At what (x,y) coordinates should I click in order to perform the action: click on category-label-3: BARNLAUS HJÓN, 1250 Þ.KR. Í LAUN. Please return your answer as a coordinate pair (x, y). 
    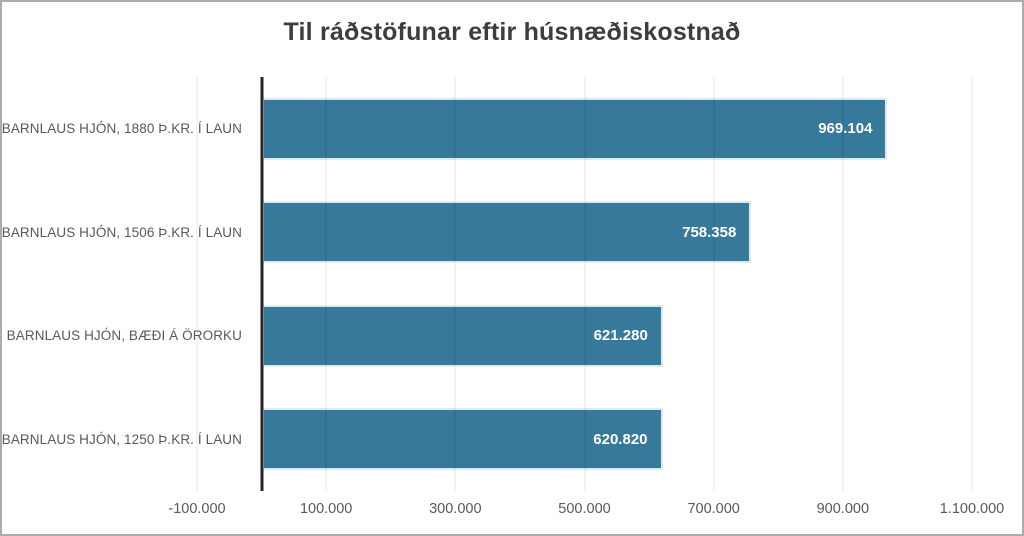
    Looking at the image, I should click on (121, 439).